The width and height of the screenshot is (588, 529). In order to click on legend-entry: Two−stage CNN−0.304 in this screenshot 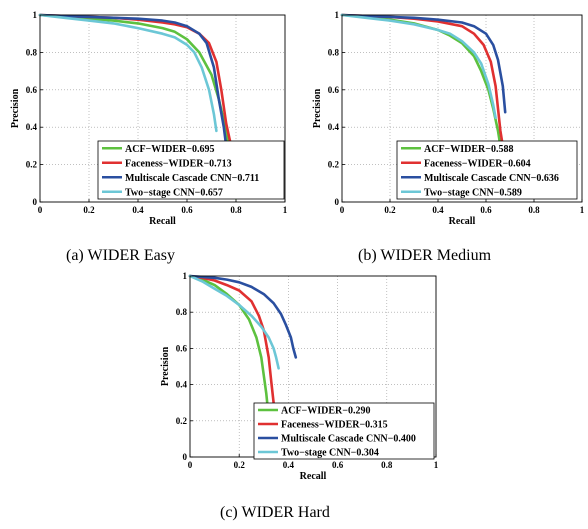, I will do `click(330, 453)`.